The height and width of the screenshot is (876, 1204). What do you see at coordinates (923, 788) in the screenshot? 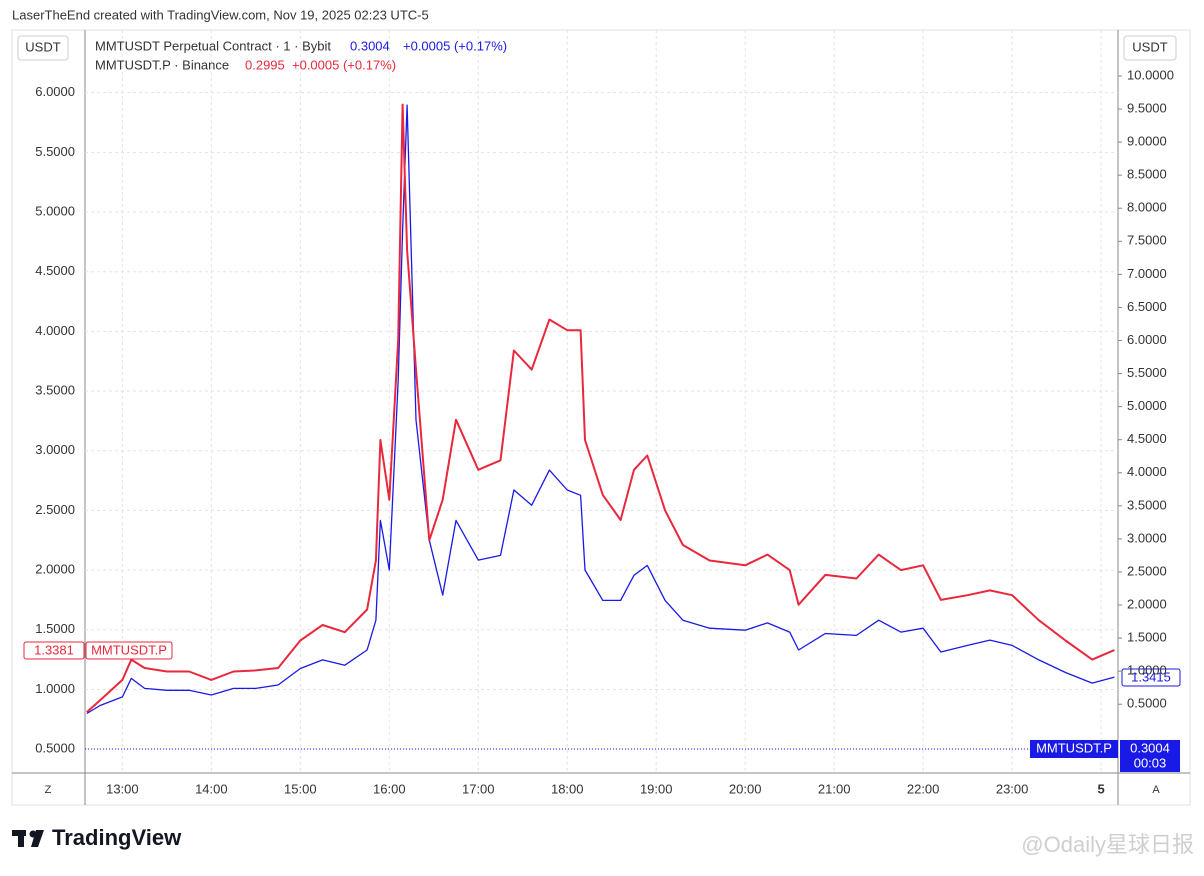
I see `x-tick-label: 22:00` at bounding box center [923, 788].